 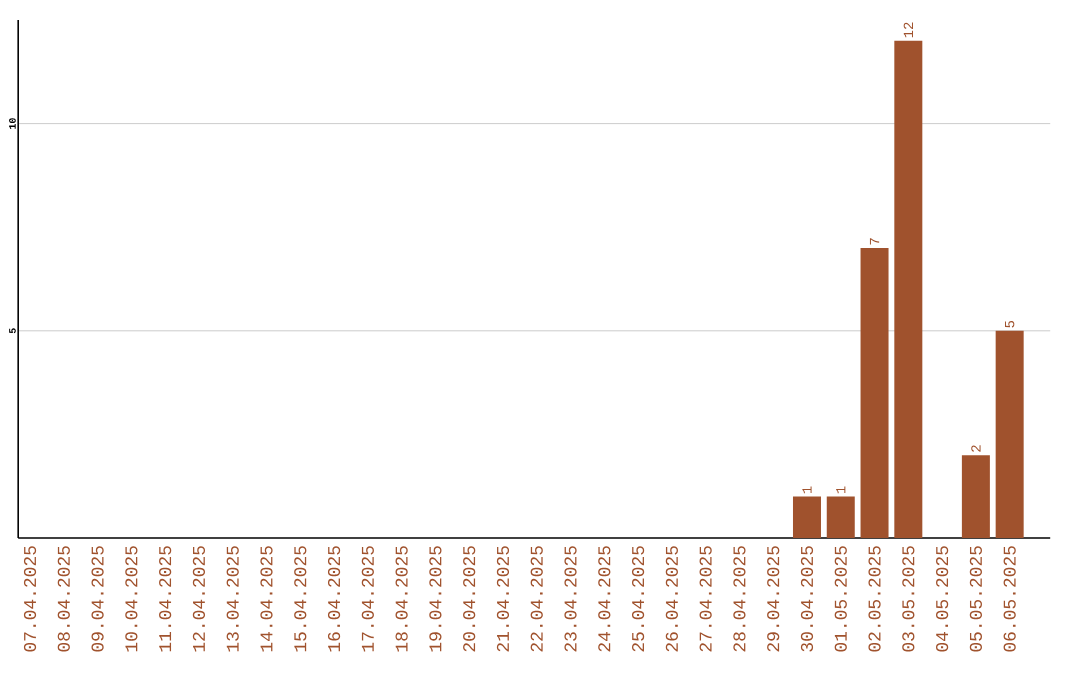 I want to click on x-tick-label: 10.04.2025, so click(x=131, y=599).